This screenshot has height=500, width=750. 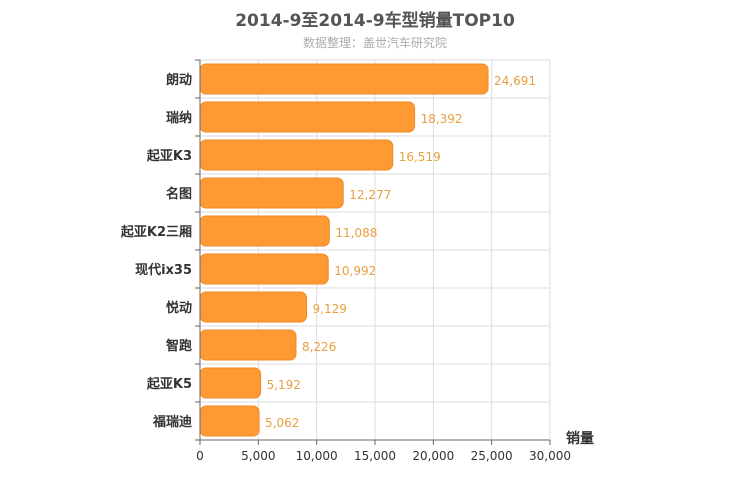 I want to click on data-label: 16,519, so click(x=420, y=157).